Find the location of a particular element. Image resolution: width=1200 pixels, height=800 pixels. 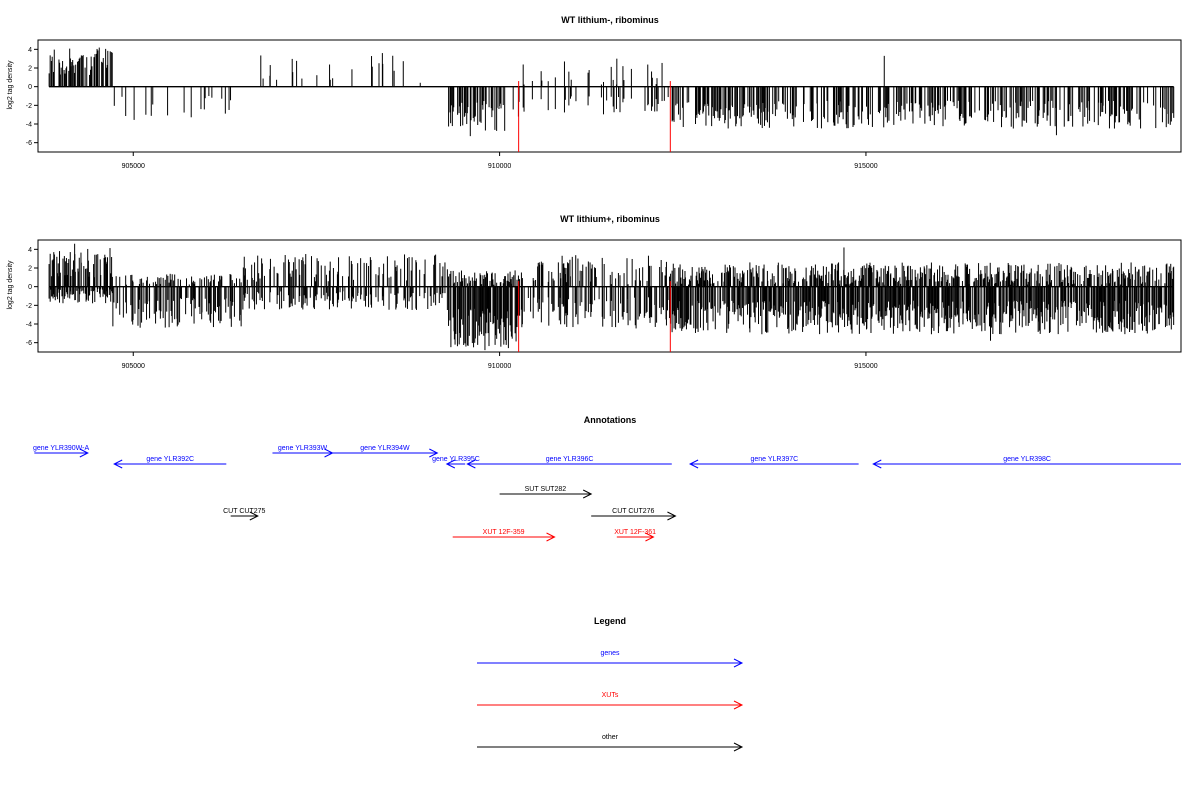

feature-label: gene YLR393W is located at coordinates (303, 448).